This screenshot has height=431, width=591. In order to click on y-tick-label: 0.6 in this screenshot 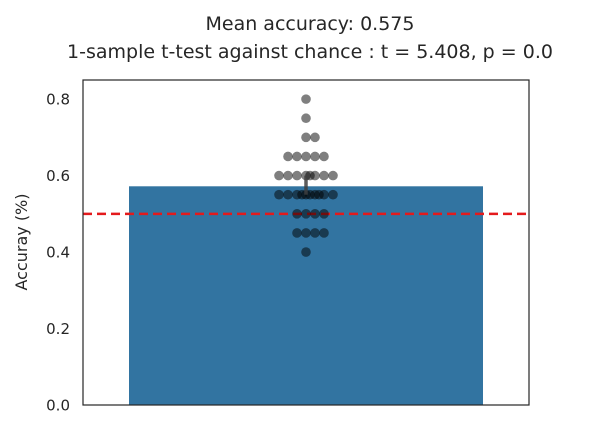, I will do `click(58, 176)`.